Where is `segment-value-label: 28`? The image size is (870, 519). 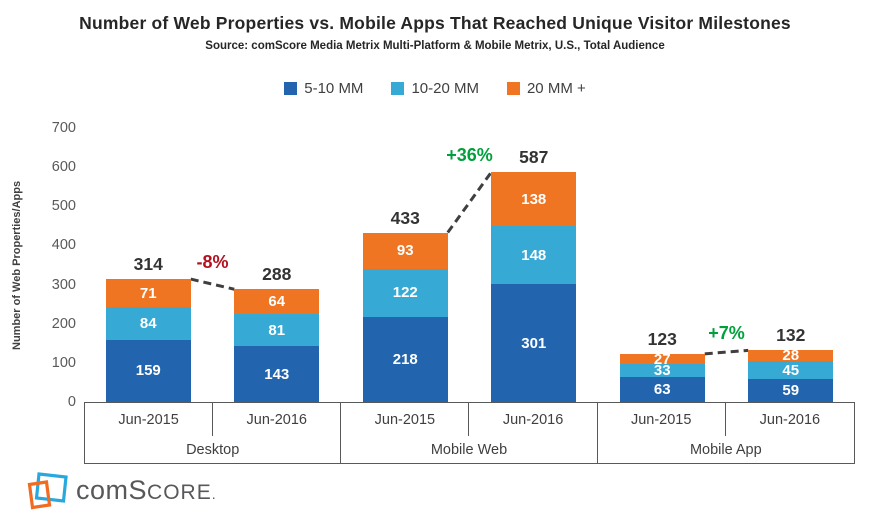
segment-value-label: 28 is located at coordinates (791, 356).